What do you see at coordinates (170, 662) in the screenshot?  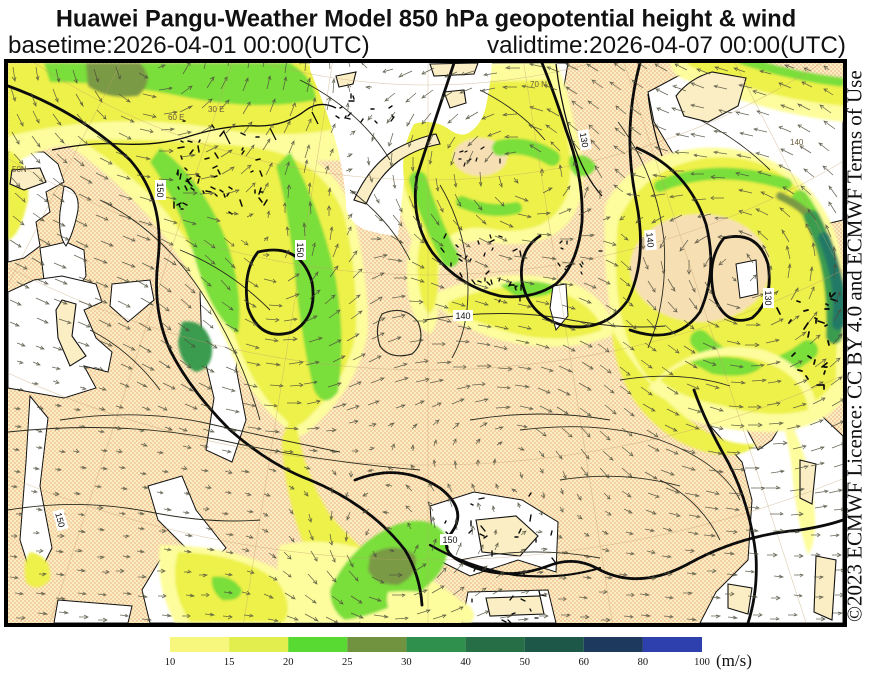 I see `svg-text: 10` at bounding box center [170, 662].